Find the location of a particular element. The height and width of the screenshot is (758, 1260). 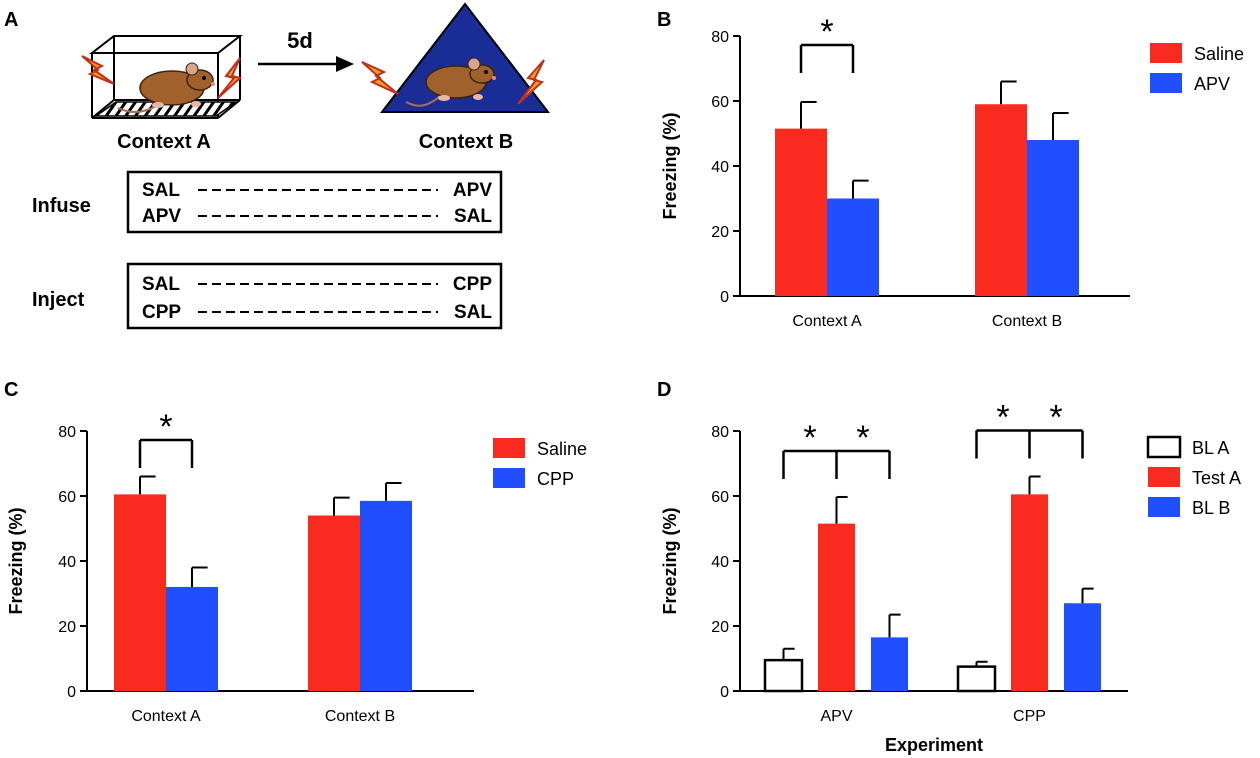

interval-label: 5d is located at coordinates (300, 40).